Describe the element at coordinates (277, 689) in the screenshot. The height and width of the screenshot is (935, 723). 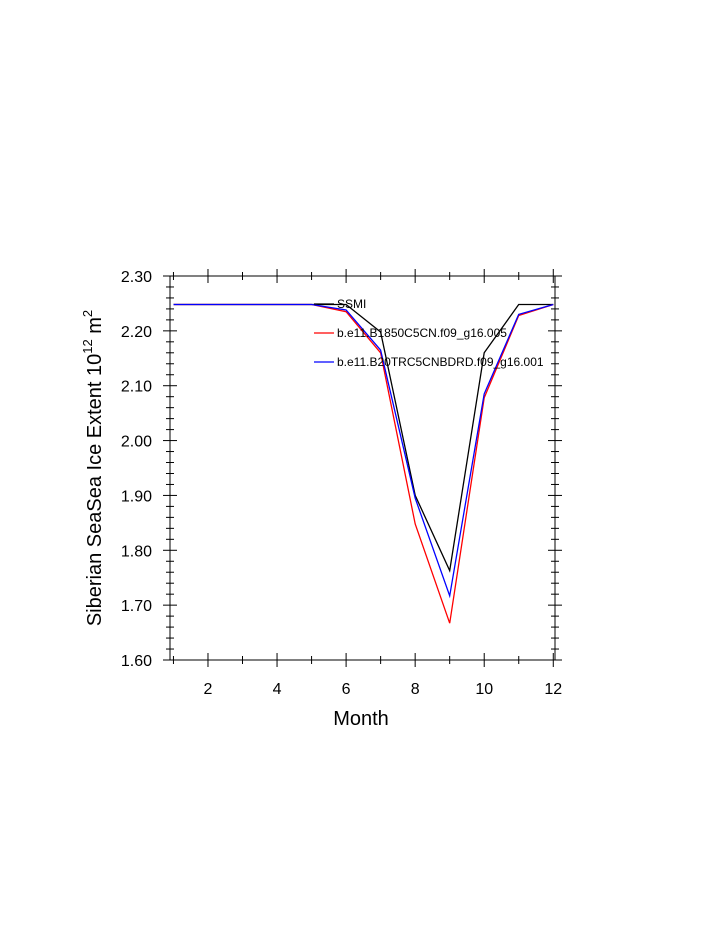
I see `x-tick-label: 4` at that location.